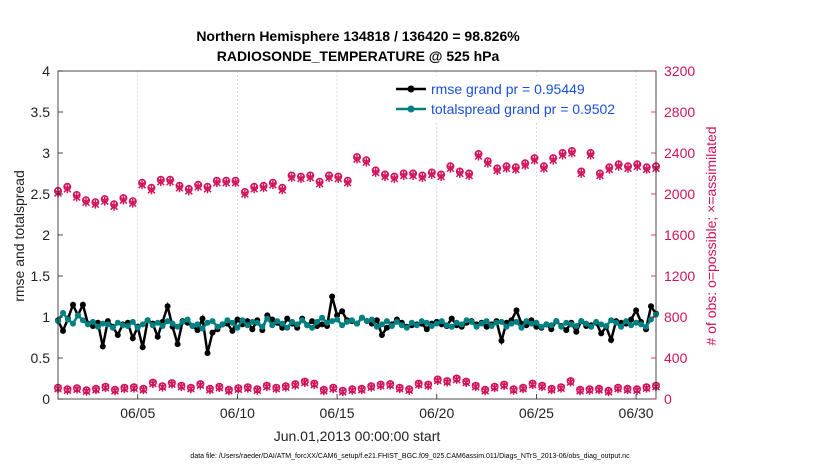 This screenshot has height=470, width=830. Describe the element at coordinates (41, 276) in the screenshot. I see `y-tick-label: 1.5` at that location.